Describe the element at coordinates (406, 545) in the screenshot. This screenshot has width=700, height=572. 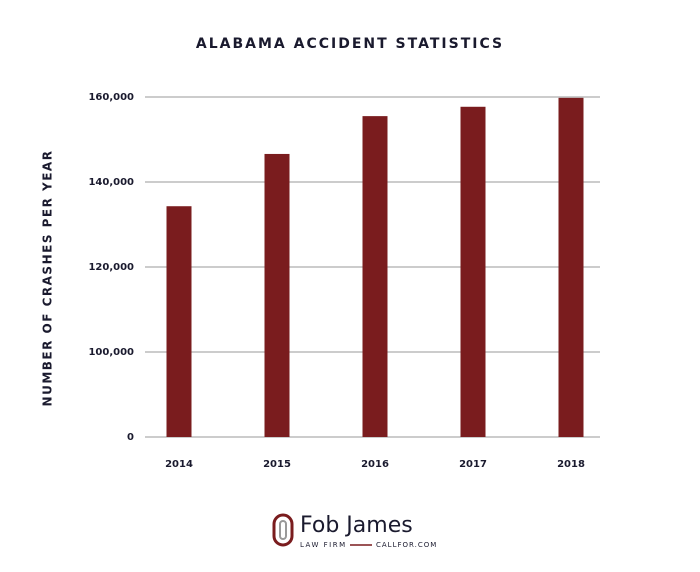
I see `logo-site: CALLFOR.COM` at that location.